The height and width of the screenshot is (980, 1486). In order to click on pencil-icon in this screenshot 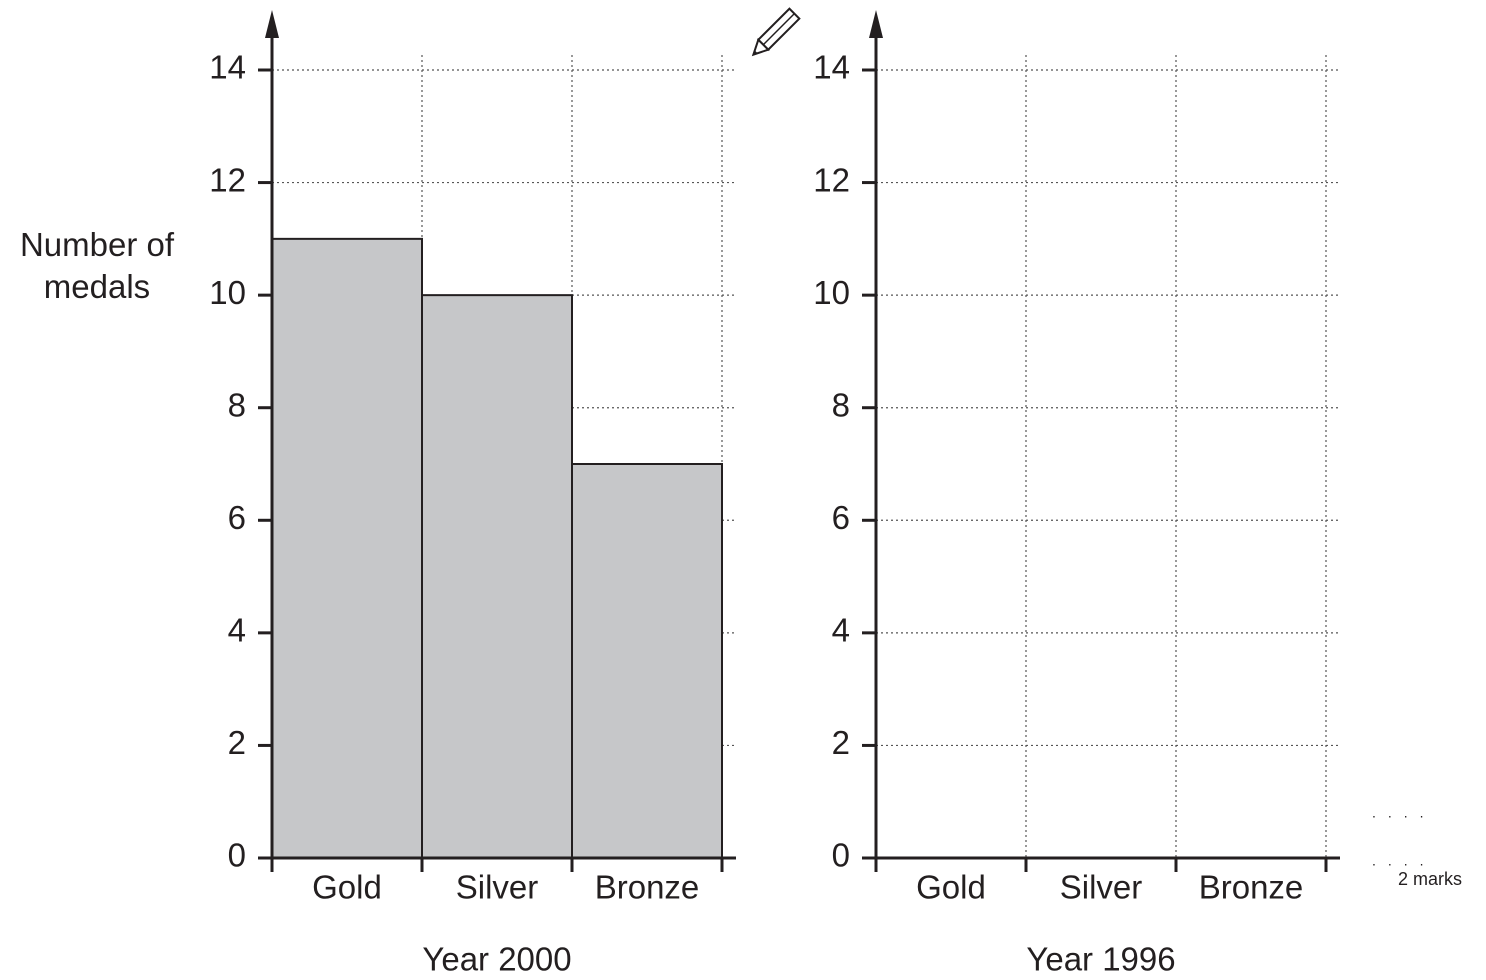, I will do `click(776, 32)`.